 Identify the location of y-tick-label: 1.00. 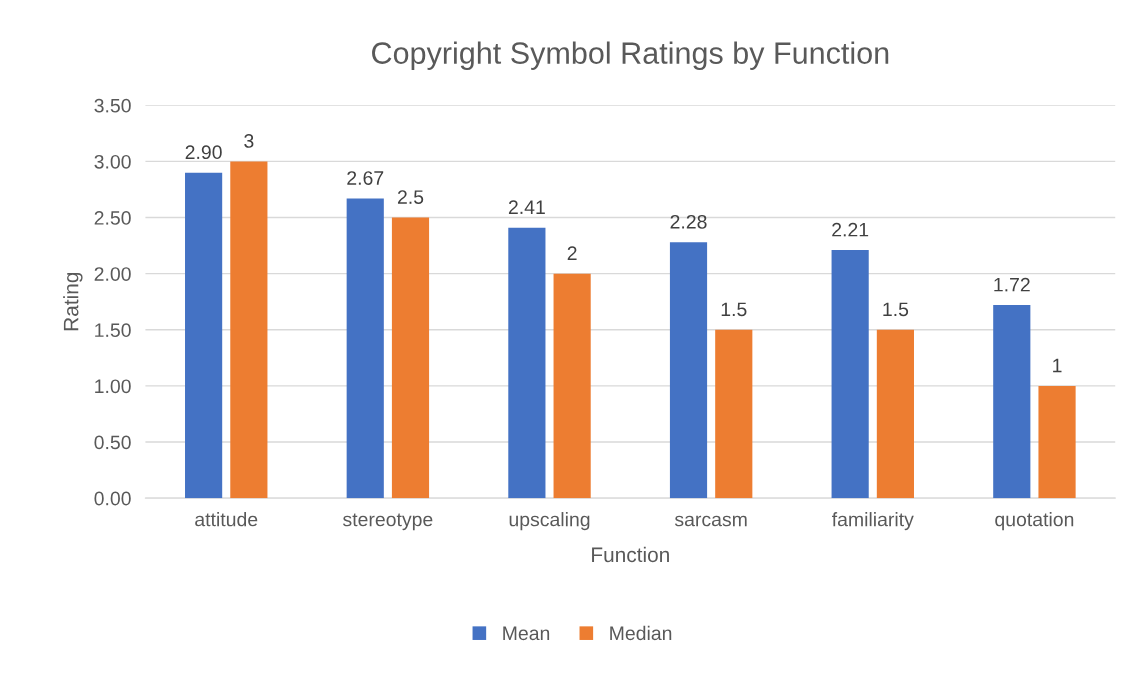
(113, 386).